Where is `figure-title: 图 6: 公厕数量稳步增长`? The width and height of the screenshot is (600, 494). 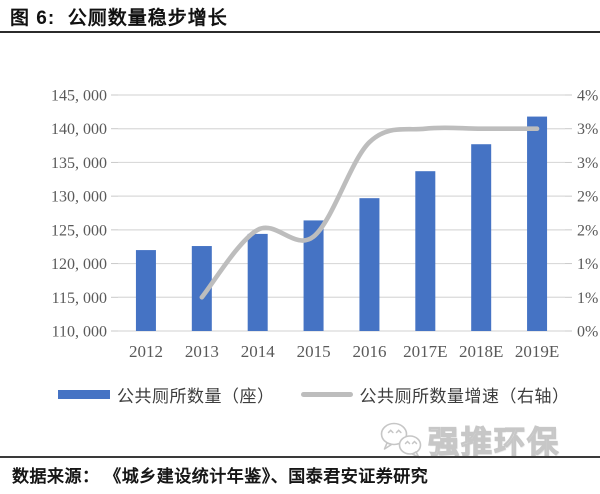
figure-title: 图 6: 公厕数量稳步增长 is located at coordinates (119, 18).